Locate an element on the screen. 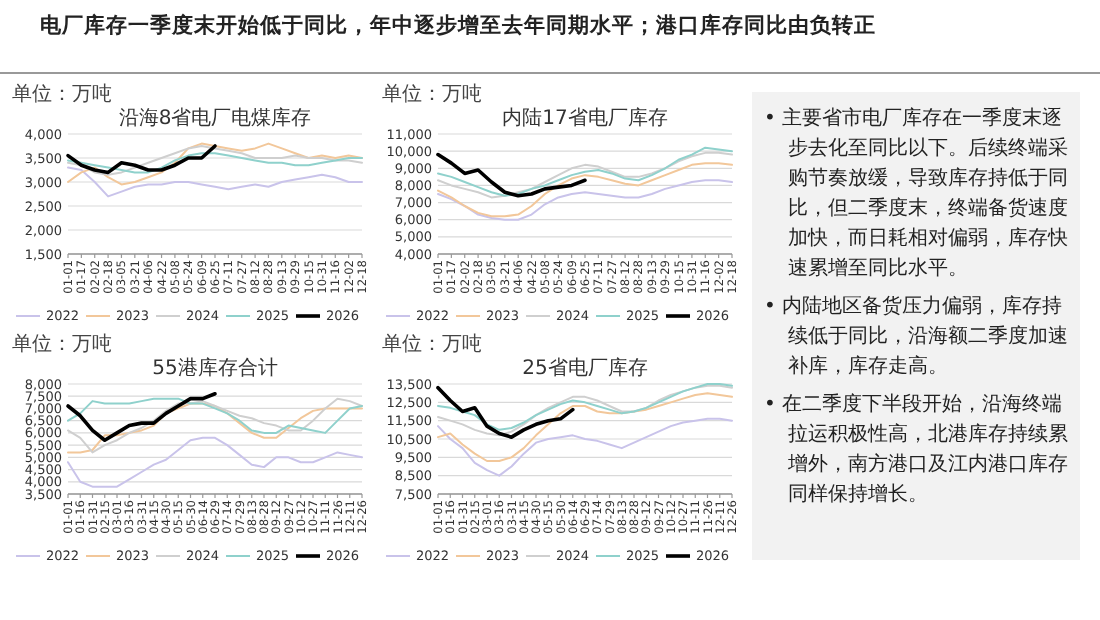 The image size is (1100, 620). text: • 主要省市电厂库存在一季度末逐步去化至同比以下。后续终端采购节奏放缓，导致库存持低于同比，但二季度末，终端备货速度加快，而日耗相对偏弱，库存快速累增至同比水平。 is located at coordinates (916, 194).